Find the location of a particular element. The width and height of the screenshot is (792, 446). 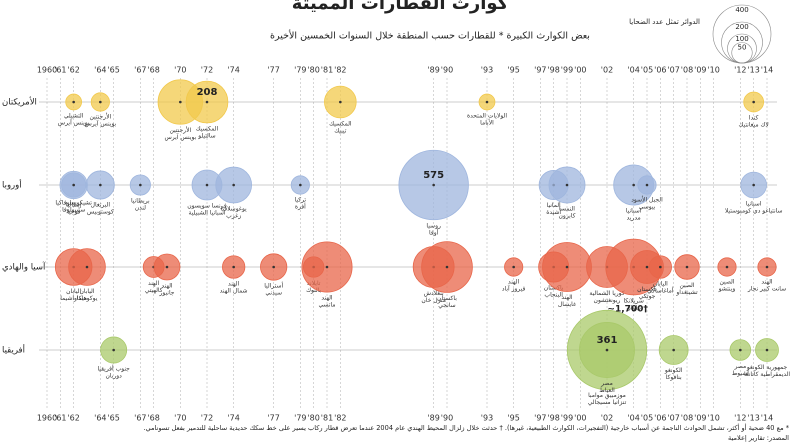

place-label: غايسال is located at coordinates (567, 304).